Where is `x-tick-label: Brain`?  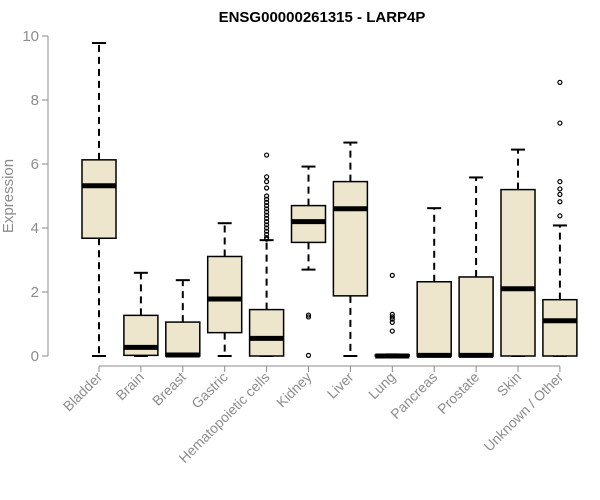
x-tick-label: Brain is located at coordinates (130, 386).